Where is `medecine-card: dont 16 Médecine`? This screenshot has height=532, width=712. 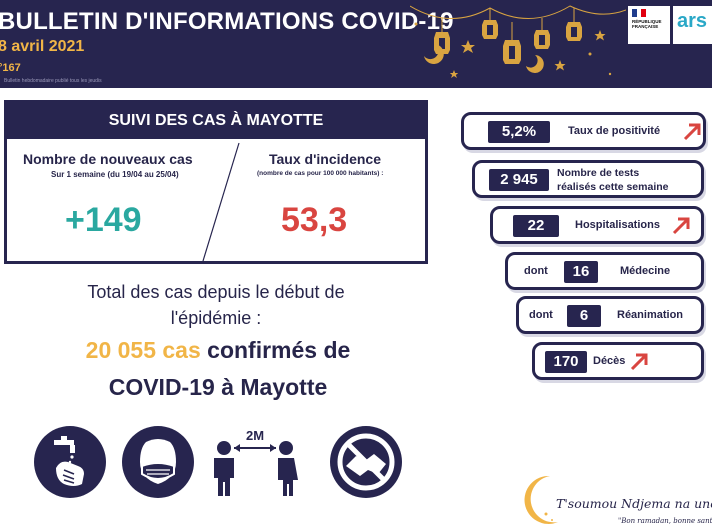
medecine-card: dont 16 Médecine is located at coordinates (604, 271).